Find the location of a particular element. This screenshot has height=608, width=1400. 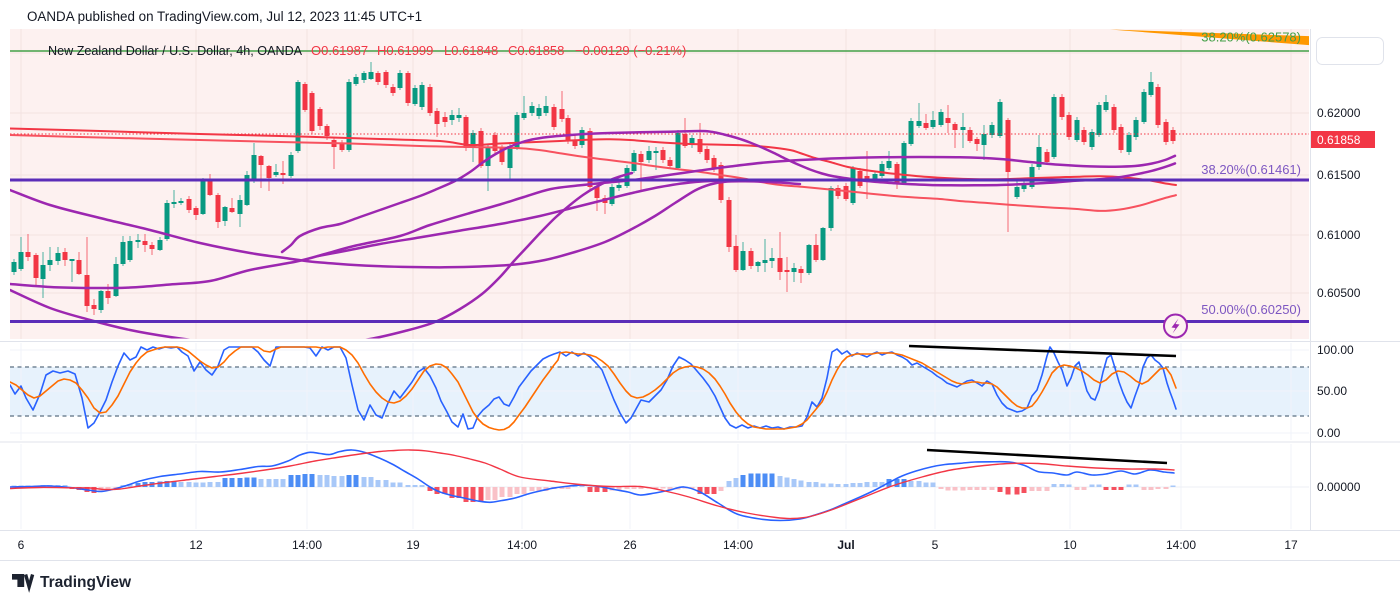

svg-text: 0.61858 is located at coordinates (1339, 140).